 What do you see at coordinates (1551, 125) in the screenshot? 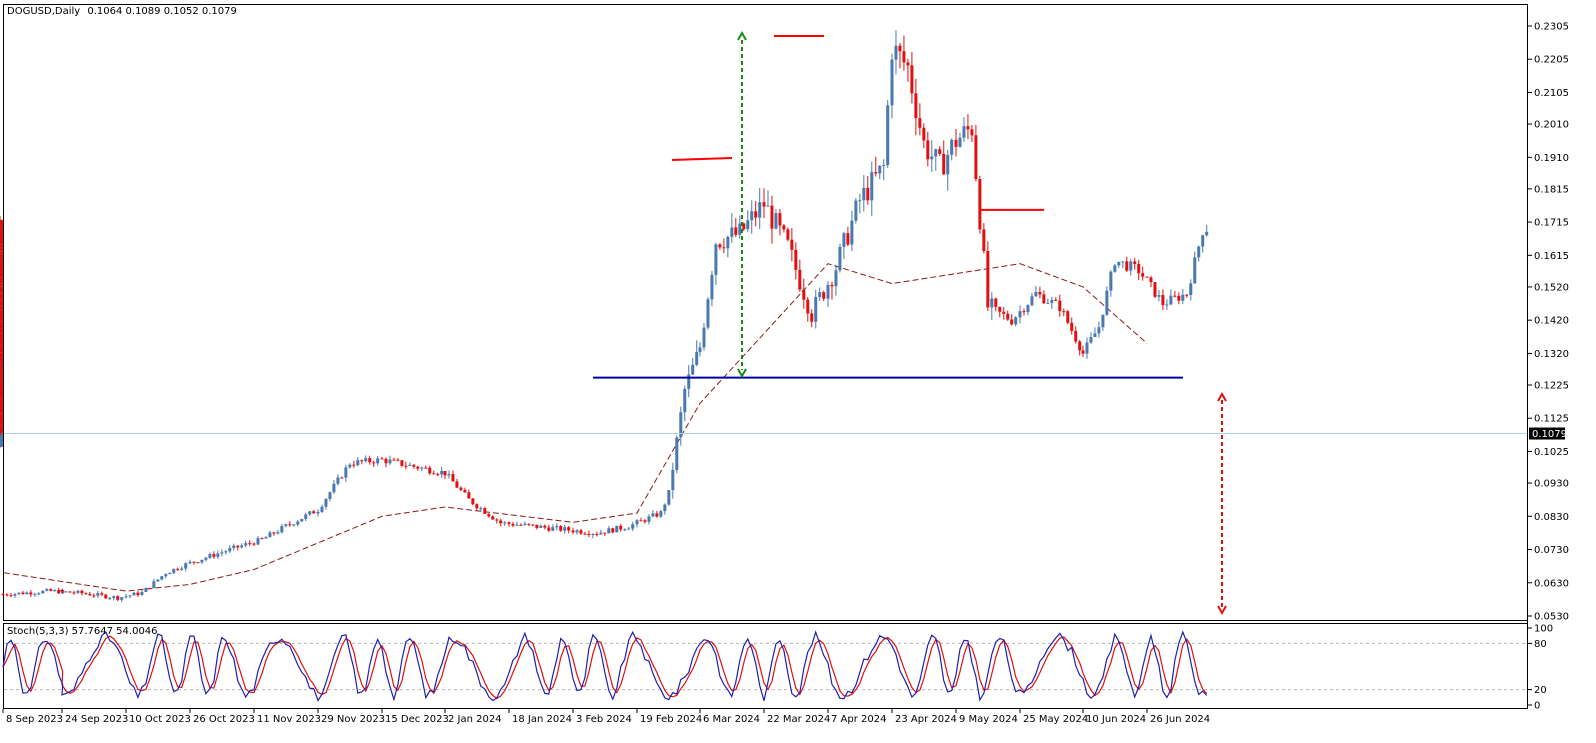
I see `price-axis-label: 0.2010` at bounding box center [1551, 125].